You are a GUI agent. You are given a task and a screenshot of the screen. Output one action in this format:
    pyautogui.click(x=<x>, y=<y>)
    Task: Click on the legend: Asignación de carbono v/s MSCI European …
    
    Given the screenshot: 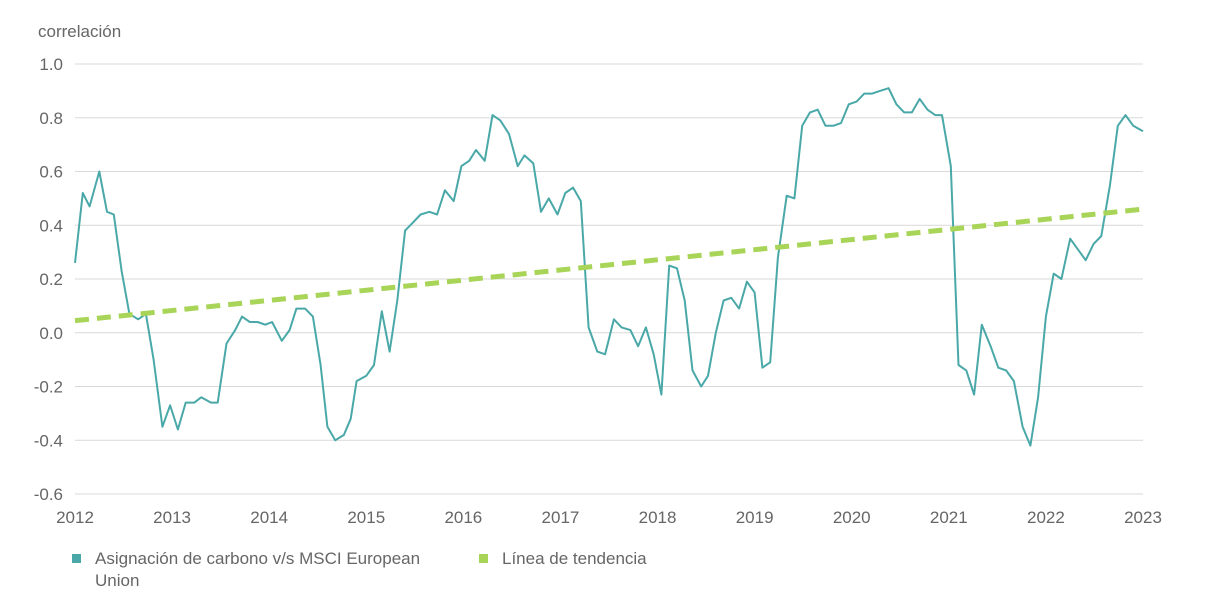 What is the action you would take?
    pyautogui.click(x=359, y=570)
    